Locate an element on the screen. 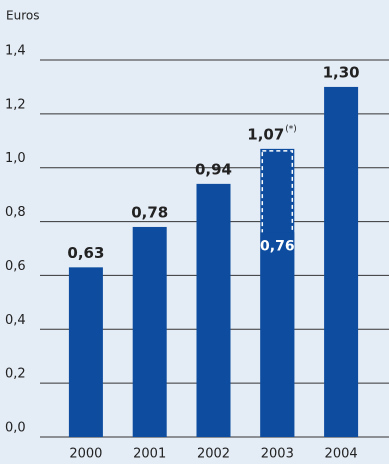  value-label: 0,78 is located at coordinates (149, 212).